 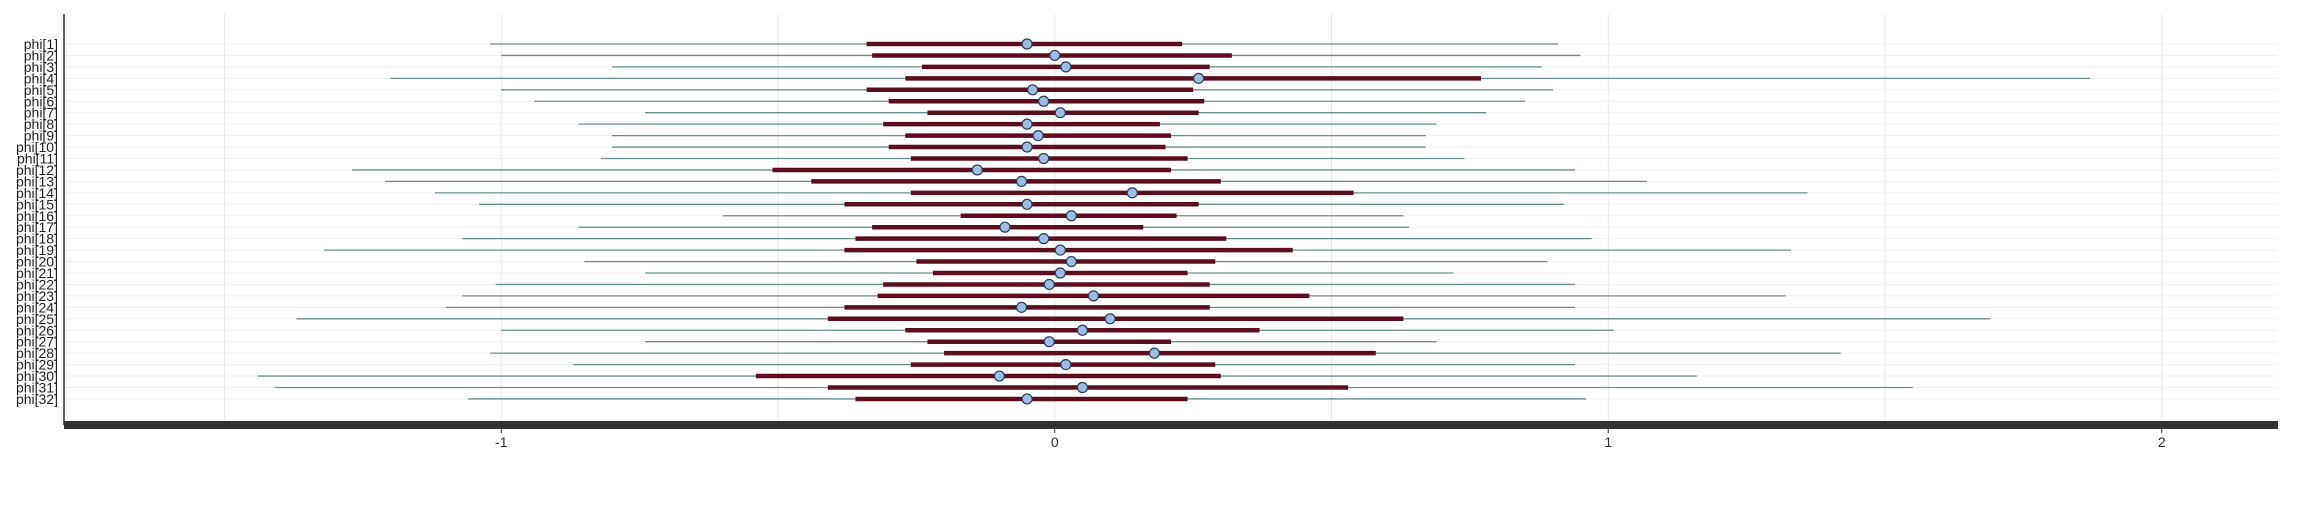 What do you see at coordinates (1171, 425) in the screenshot?
I see `x-axis-bar` at bounding box center [1171, 425].